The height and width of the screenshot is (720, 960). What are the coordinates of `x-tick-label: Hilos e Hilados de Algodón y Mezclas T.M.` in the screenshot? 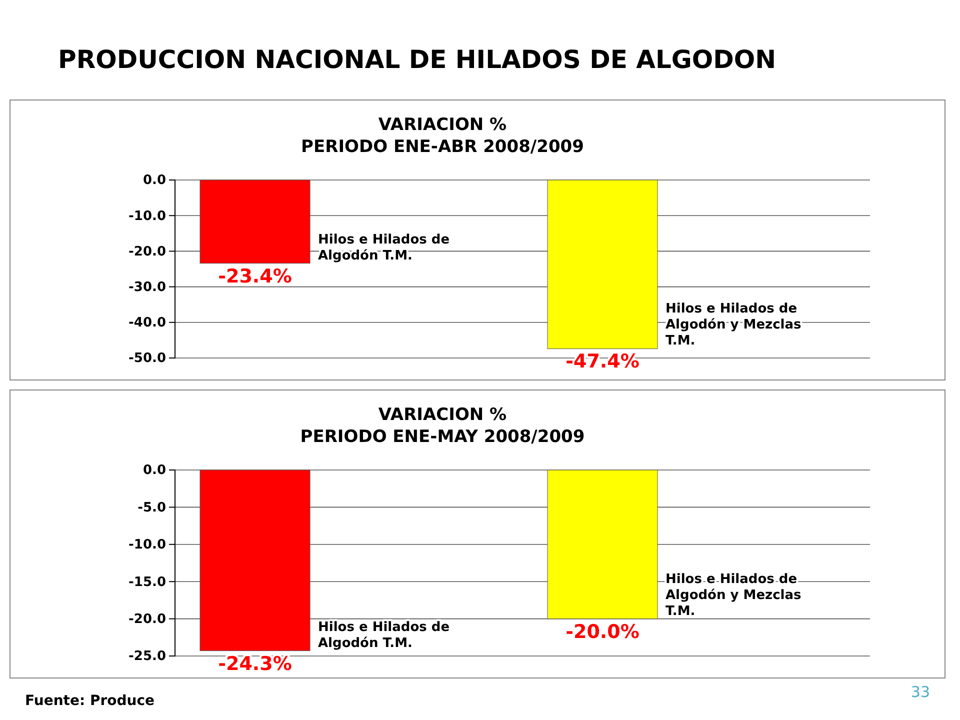 It's located at (734, 325).